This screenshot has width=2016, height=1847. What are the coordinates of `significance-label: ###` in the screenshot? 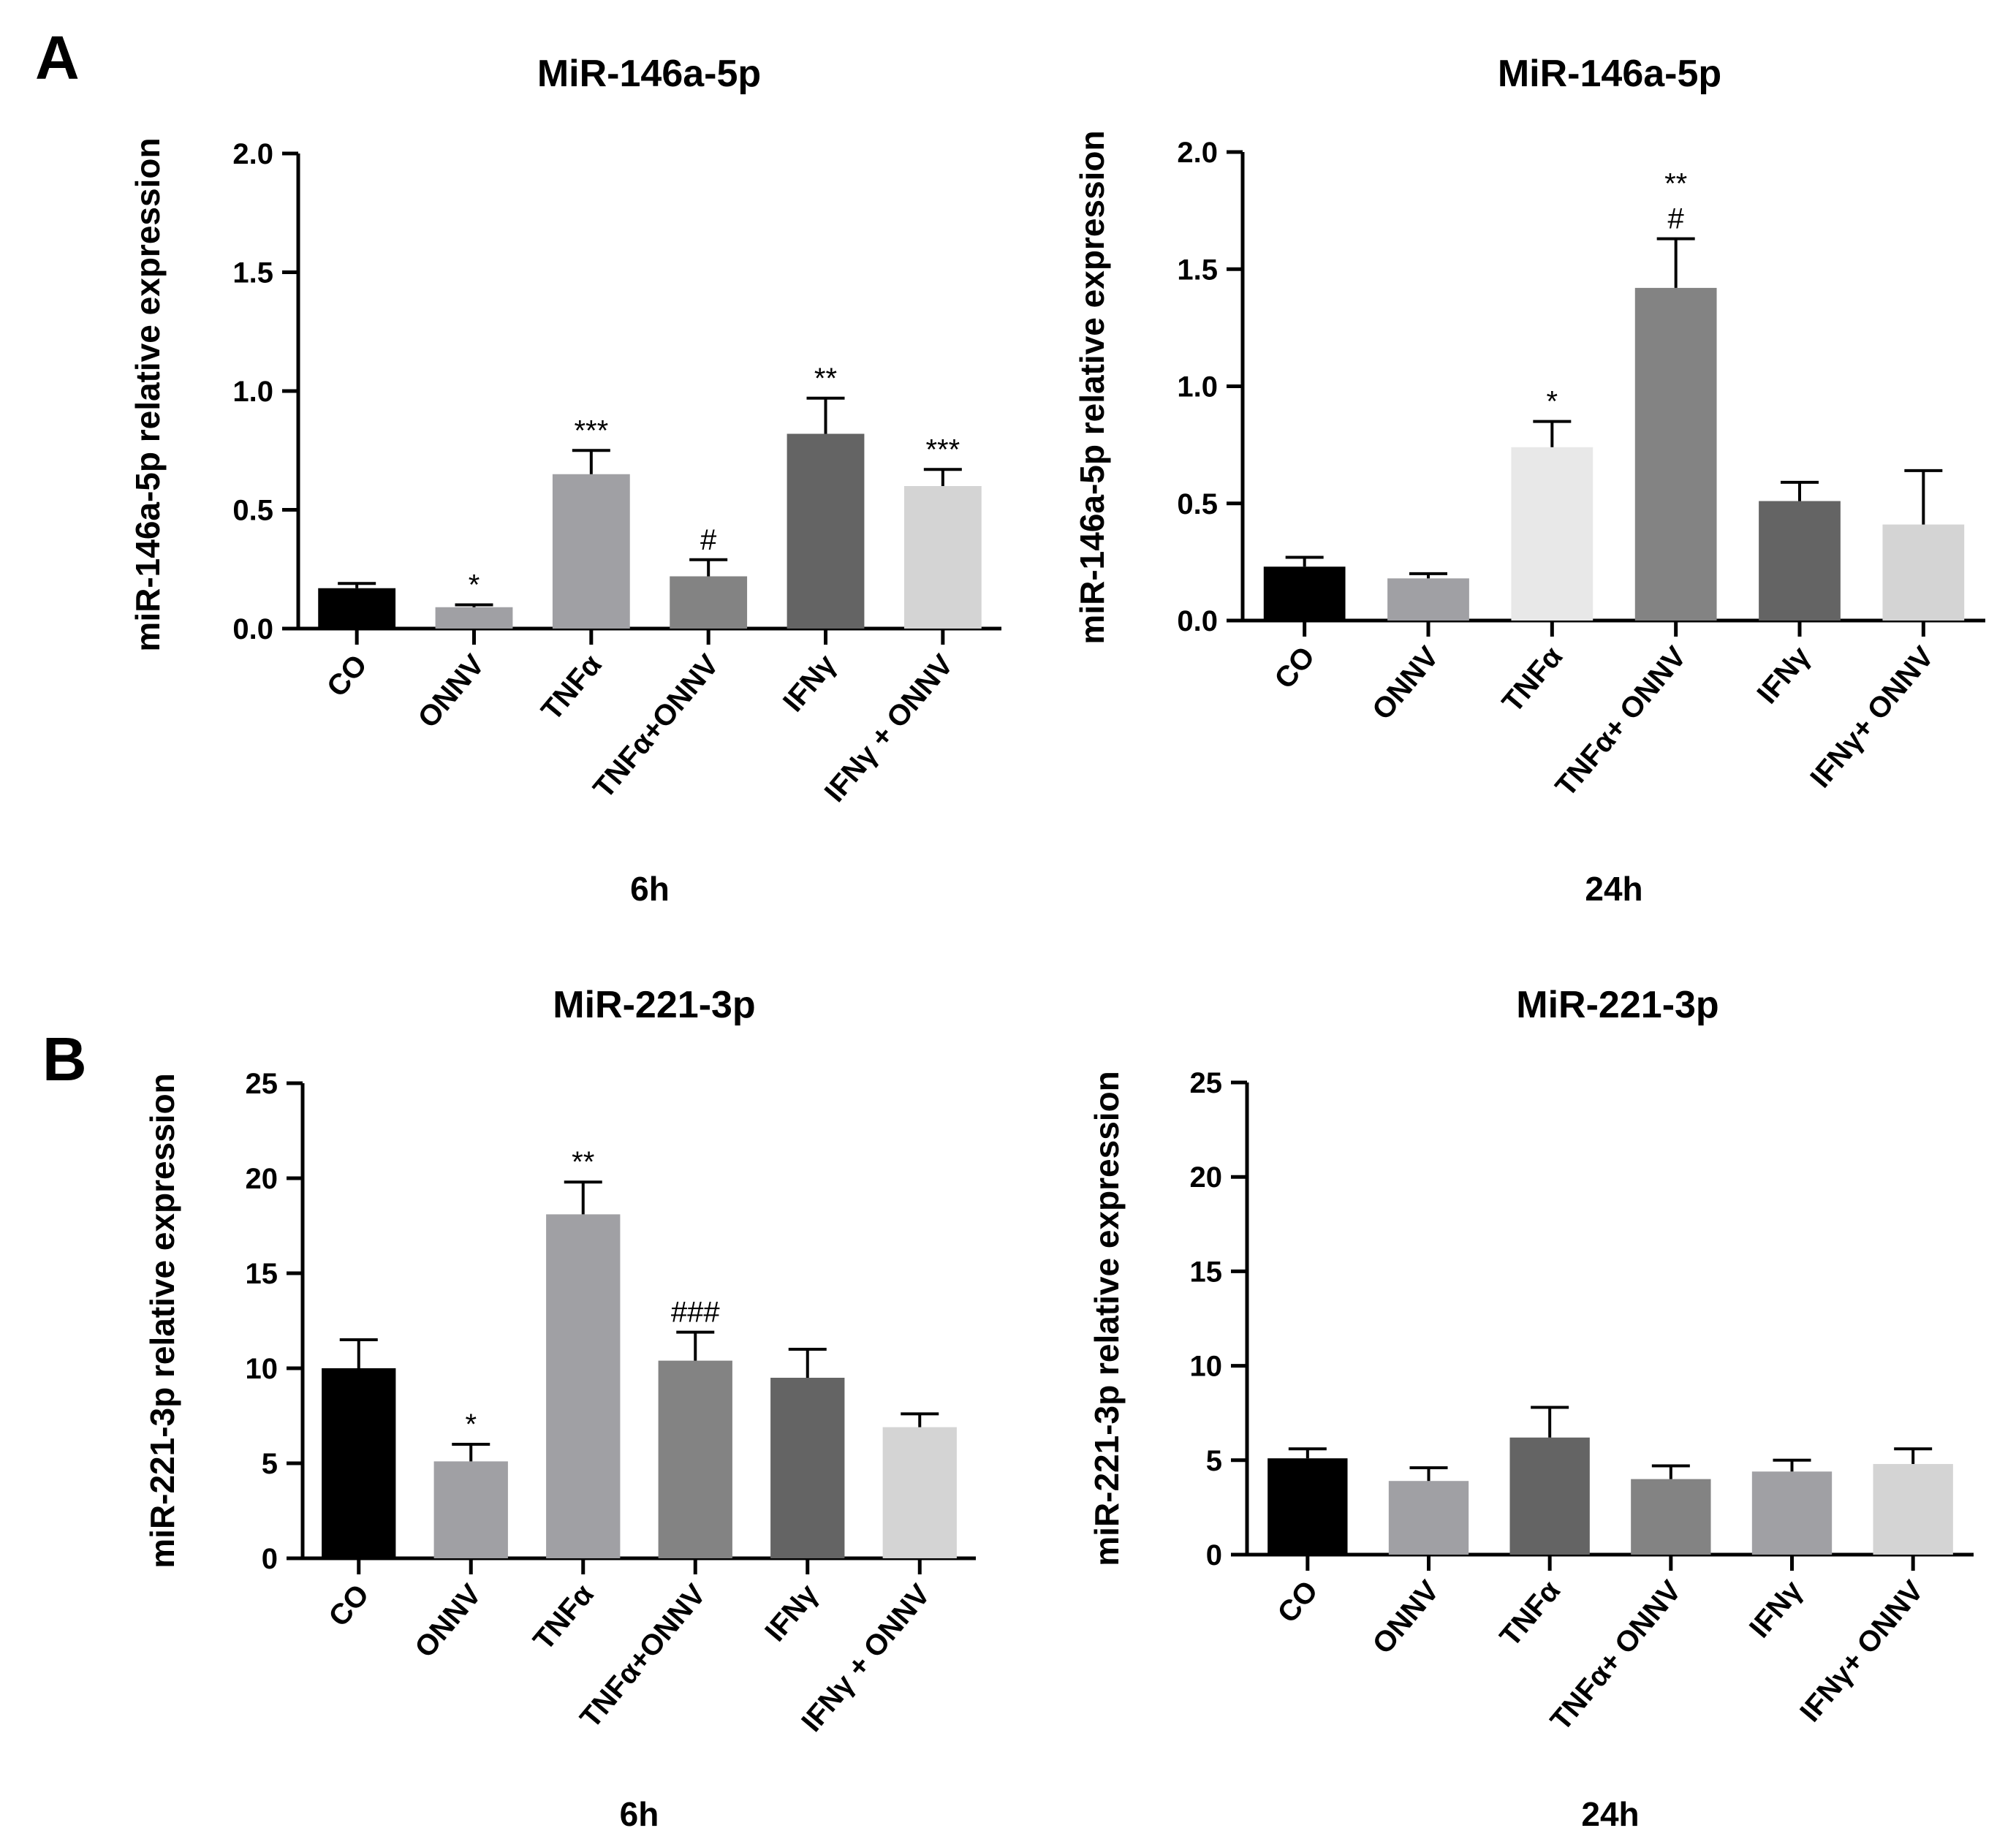 It's located at (695, 1313).